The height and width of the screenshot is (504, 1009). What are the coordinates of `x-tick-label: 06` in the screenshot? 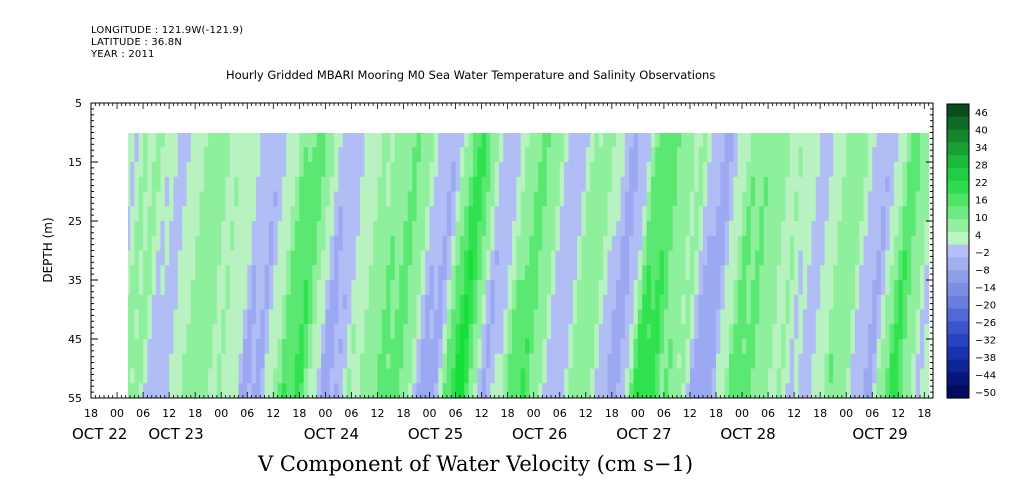 It's located at (768, 413).